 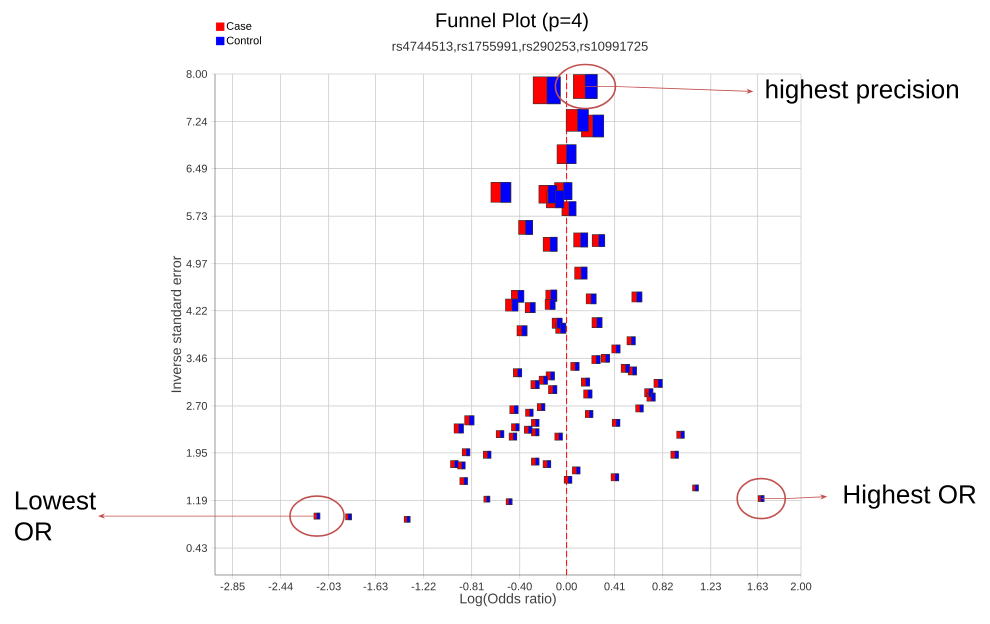 I want to click on x-tick-label: -0.81, so click(x=472, y=586).